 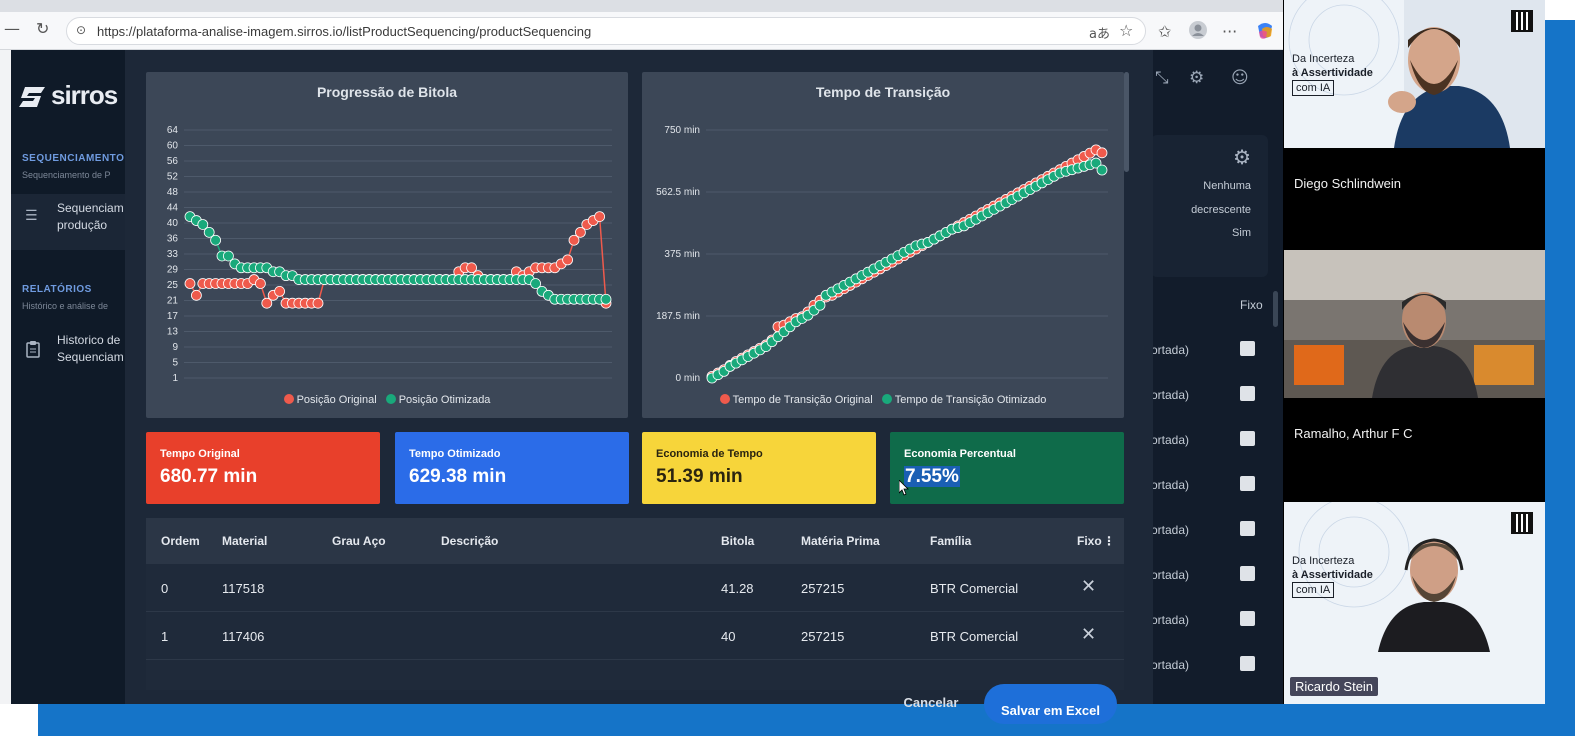 What do you see at coordinates (1242, 157) in the screenshot?
I see `gear-icon: ⚙` at bounding box center [1242, 157].